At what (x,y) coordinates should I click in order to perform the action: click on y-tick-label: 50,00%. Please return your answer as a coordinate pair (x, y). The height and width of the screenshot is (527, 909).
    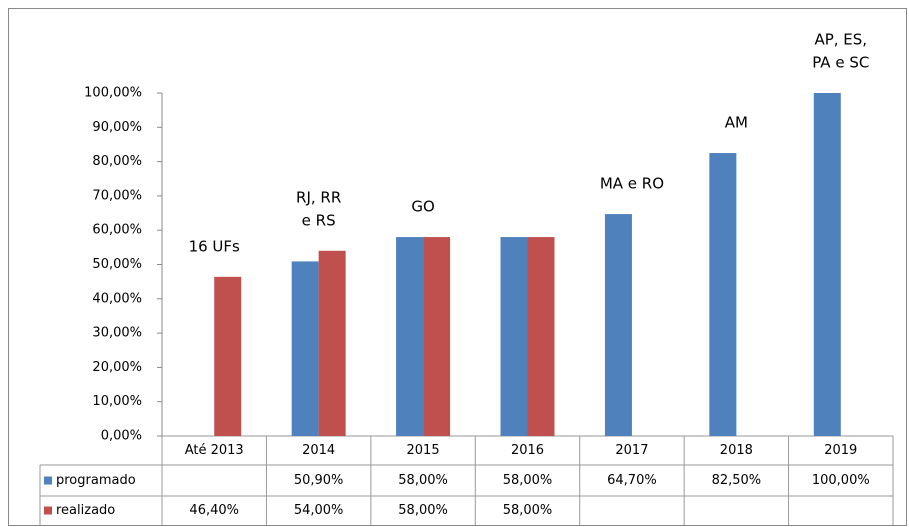
    Looking at the image, I should click on (117, 264).